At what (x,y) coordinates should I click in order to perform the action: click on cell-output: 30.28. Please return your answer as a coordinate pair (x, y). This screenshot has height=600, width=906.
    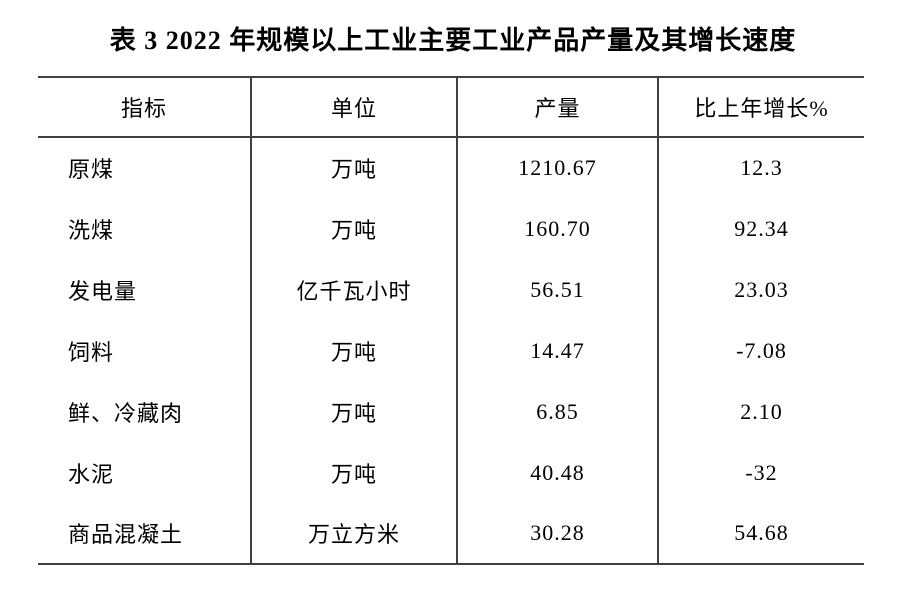
    Looking at the image, I should click on (557, 533).